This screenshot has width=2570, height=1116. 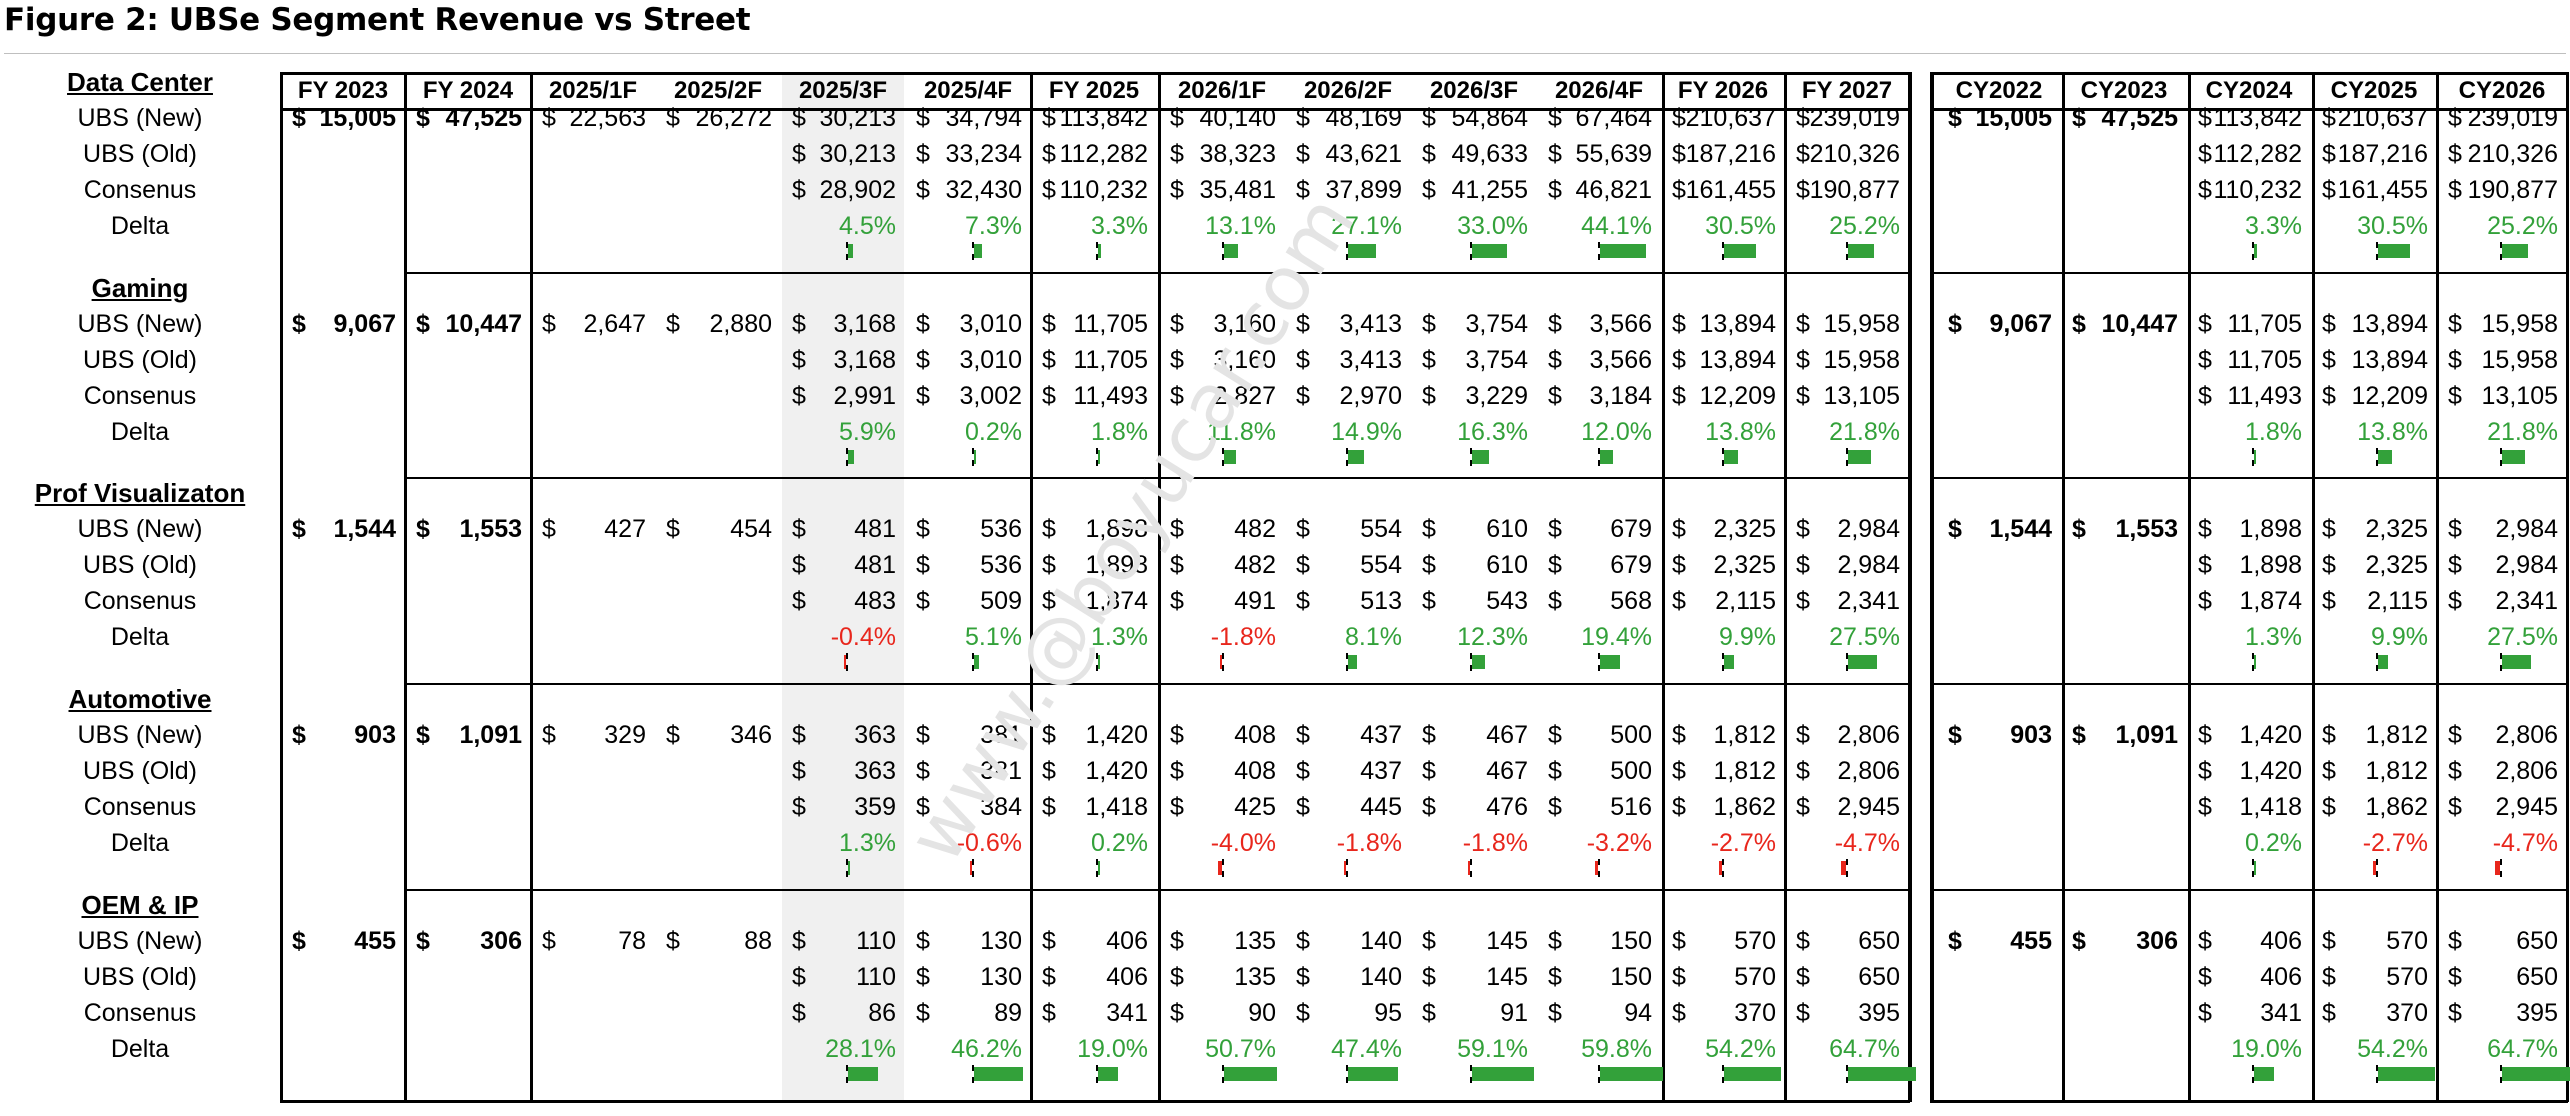 What do you see at coordinates (857, 190) in the screenshot?
I see `value-number: 28,902` at bounding box center [857, 190].